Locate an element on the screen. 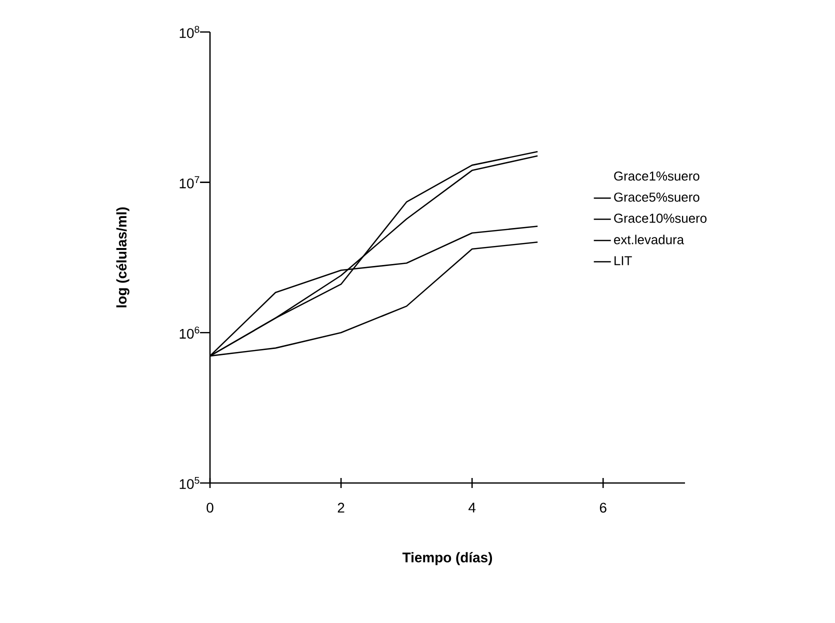 The width and height of the screenshot is (835, 623). x-tick-label: 4 is located at coordinates (472, 507).